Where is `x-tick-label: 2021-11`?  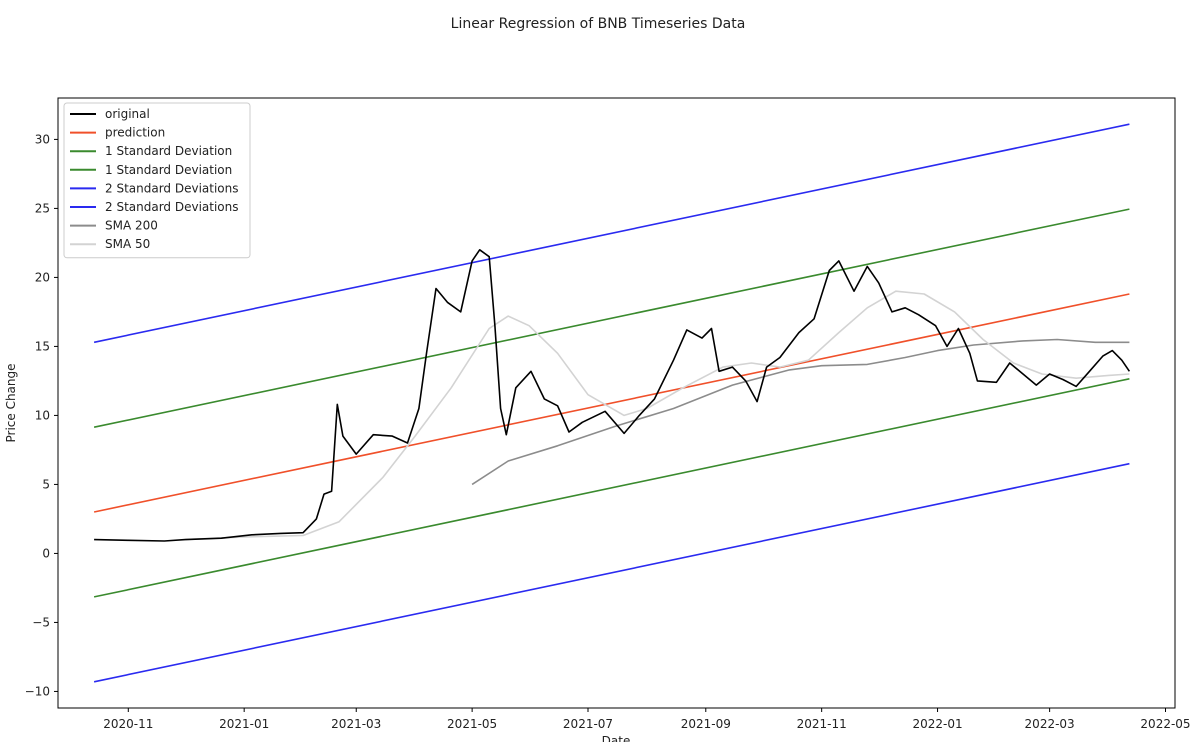 x-tick-label: 2021-11 is located at coordinates (822, 724).